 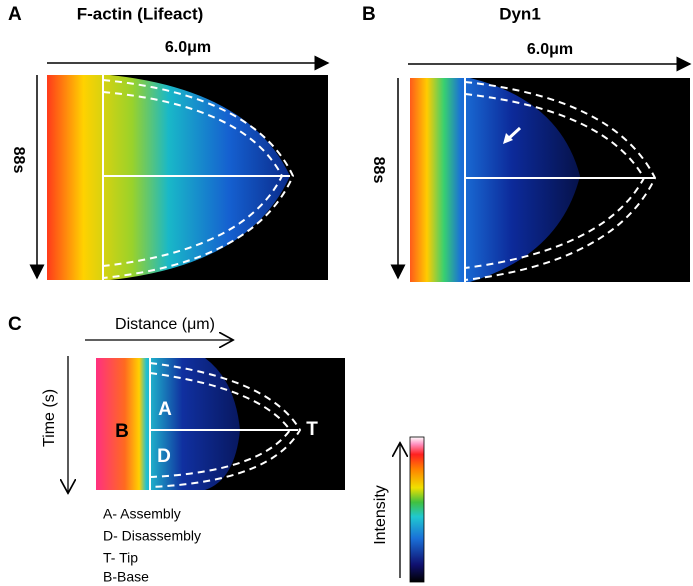 I want to click on y-axis-label: Time (s), so click(x=49, y=418).